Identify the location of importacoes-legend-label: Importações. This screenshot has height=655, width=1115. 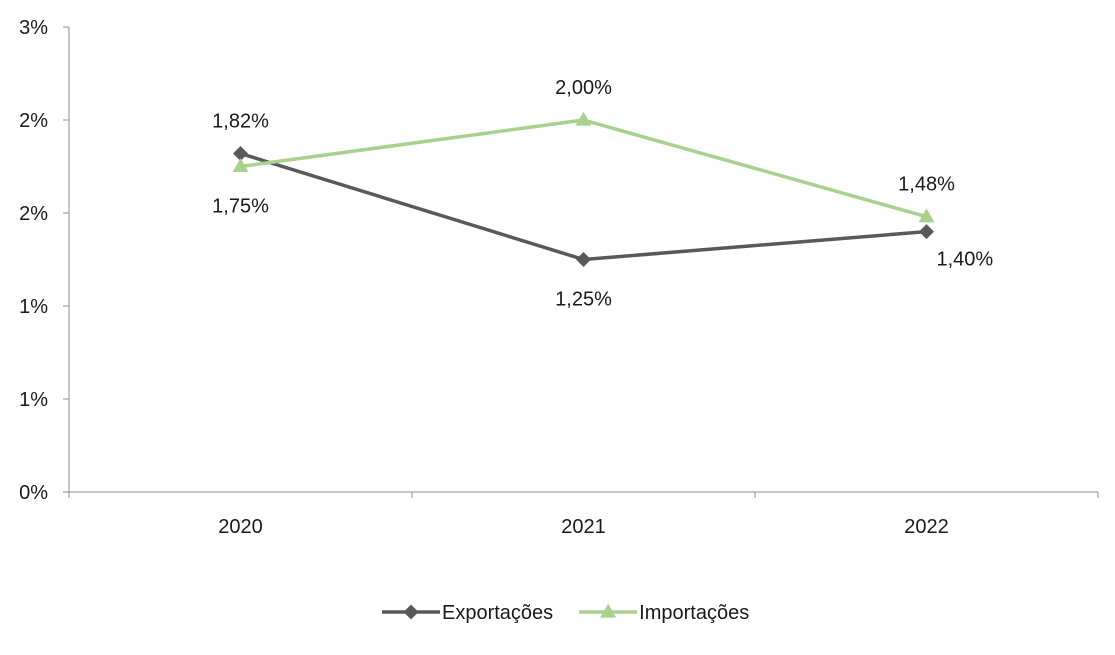
(694, 613).